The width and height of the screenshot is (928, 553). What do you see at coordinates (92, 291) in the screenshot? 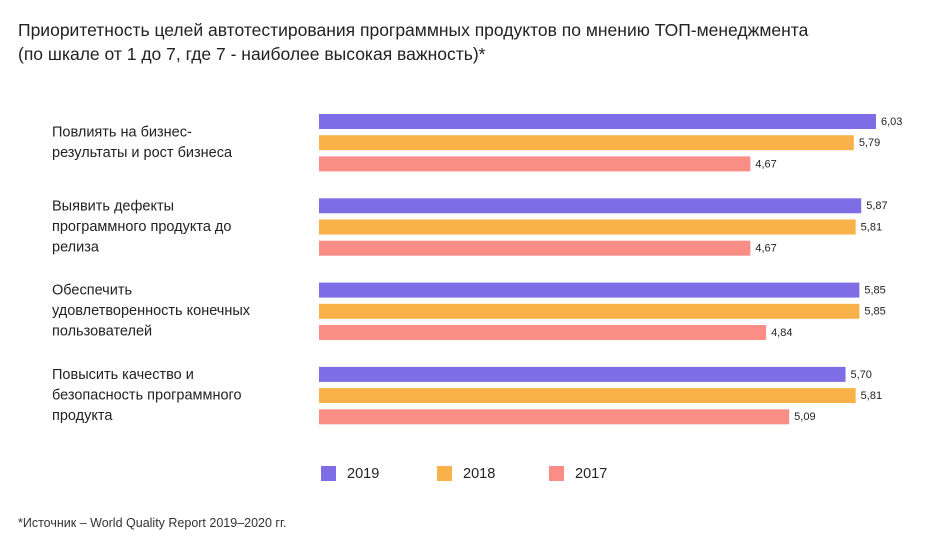
I see `category-label: Обеспечить` at bounding box center [92, 291].